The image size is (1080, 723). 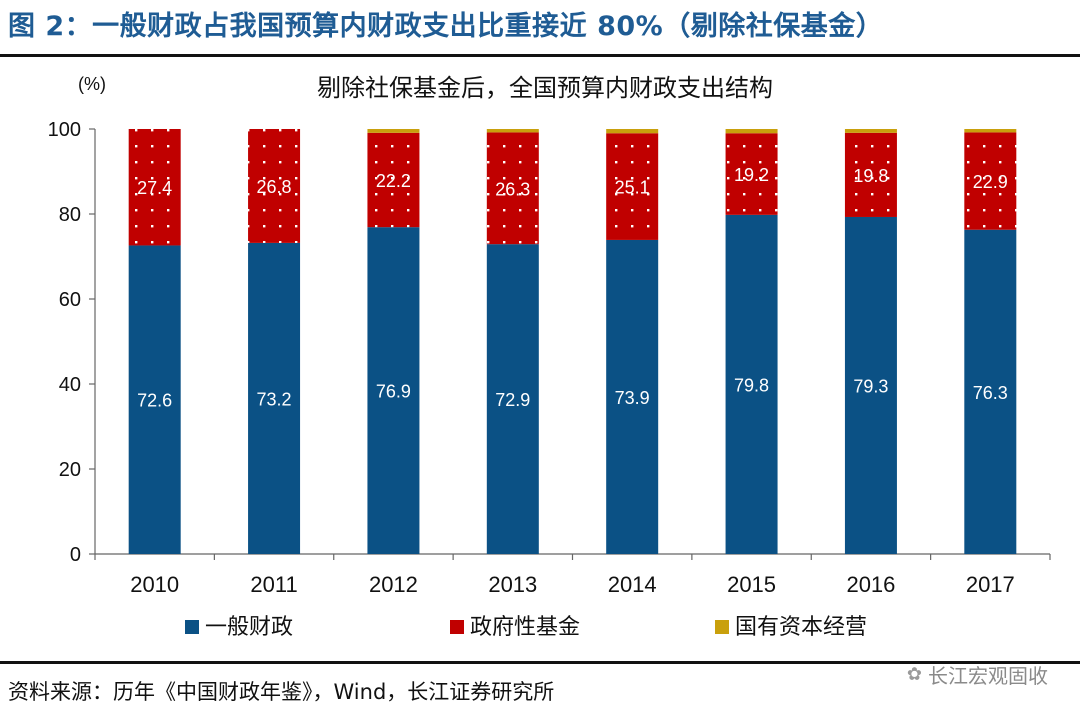 What do you see at coordinates (70, 470) in the screenshot?
I see `y-tick-label: 20` at bounding box center [70, 470].